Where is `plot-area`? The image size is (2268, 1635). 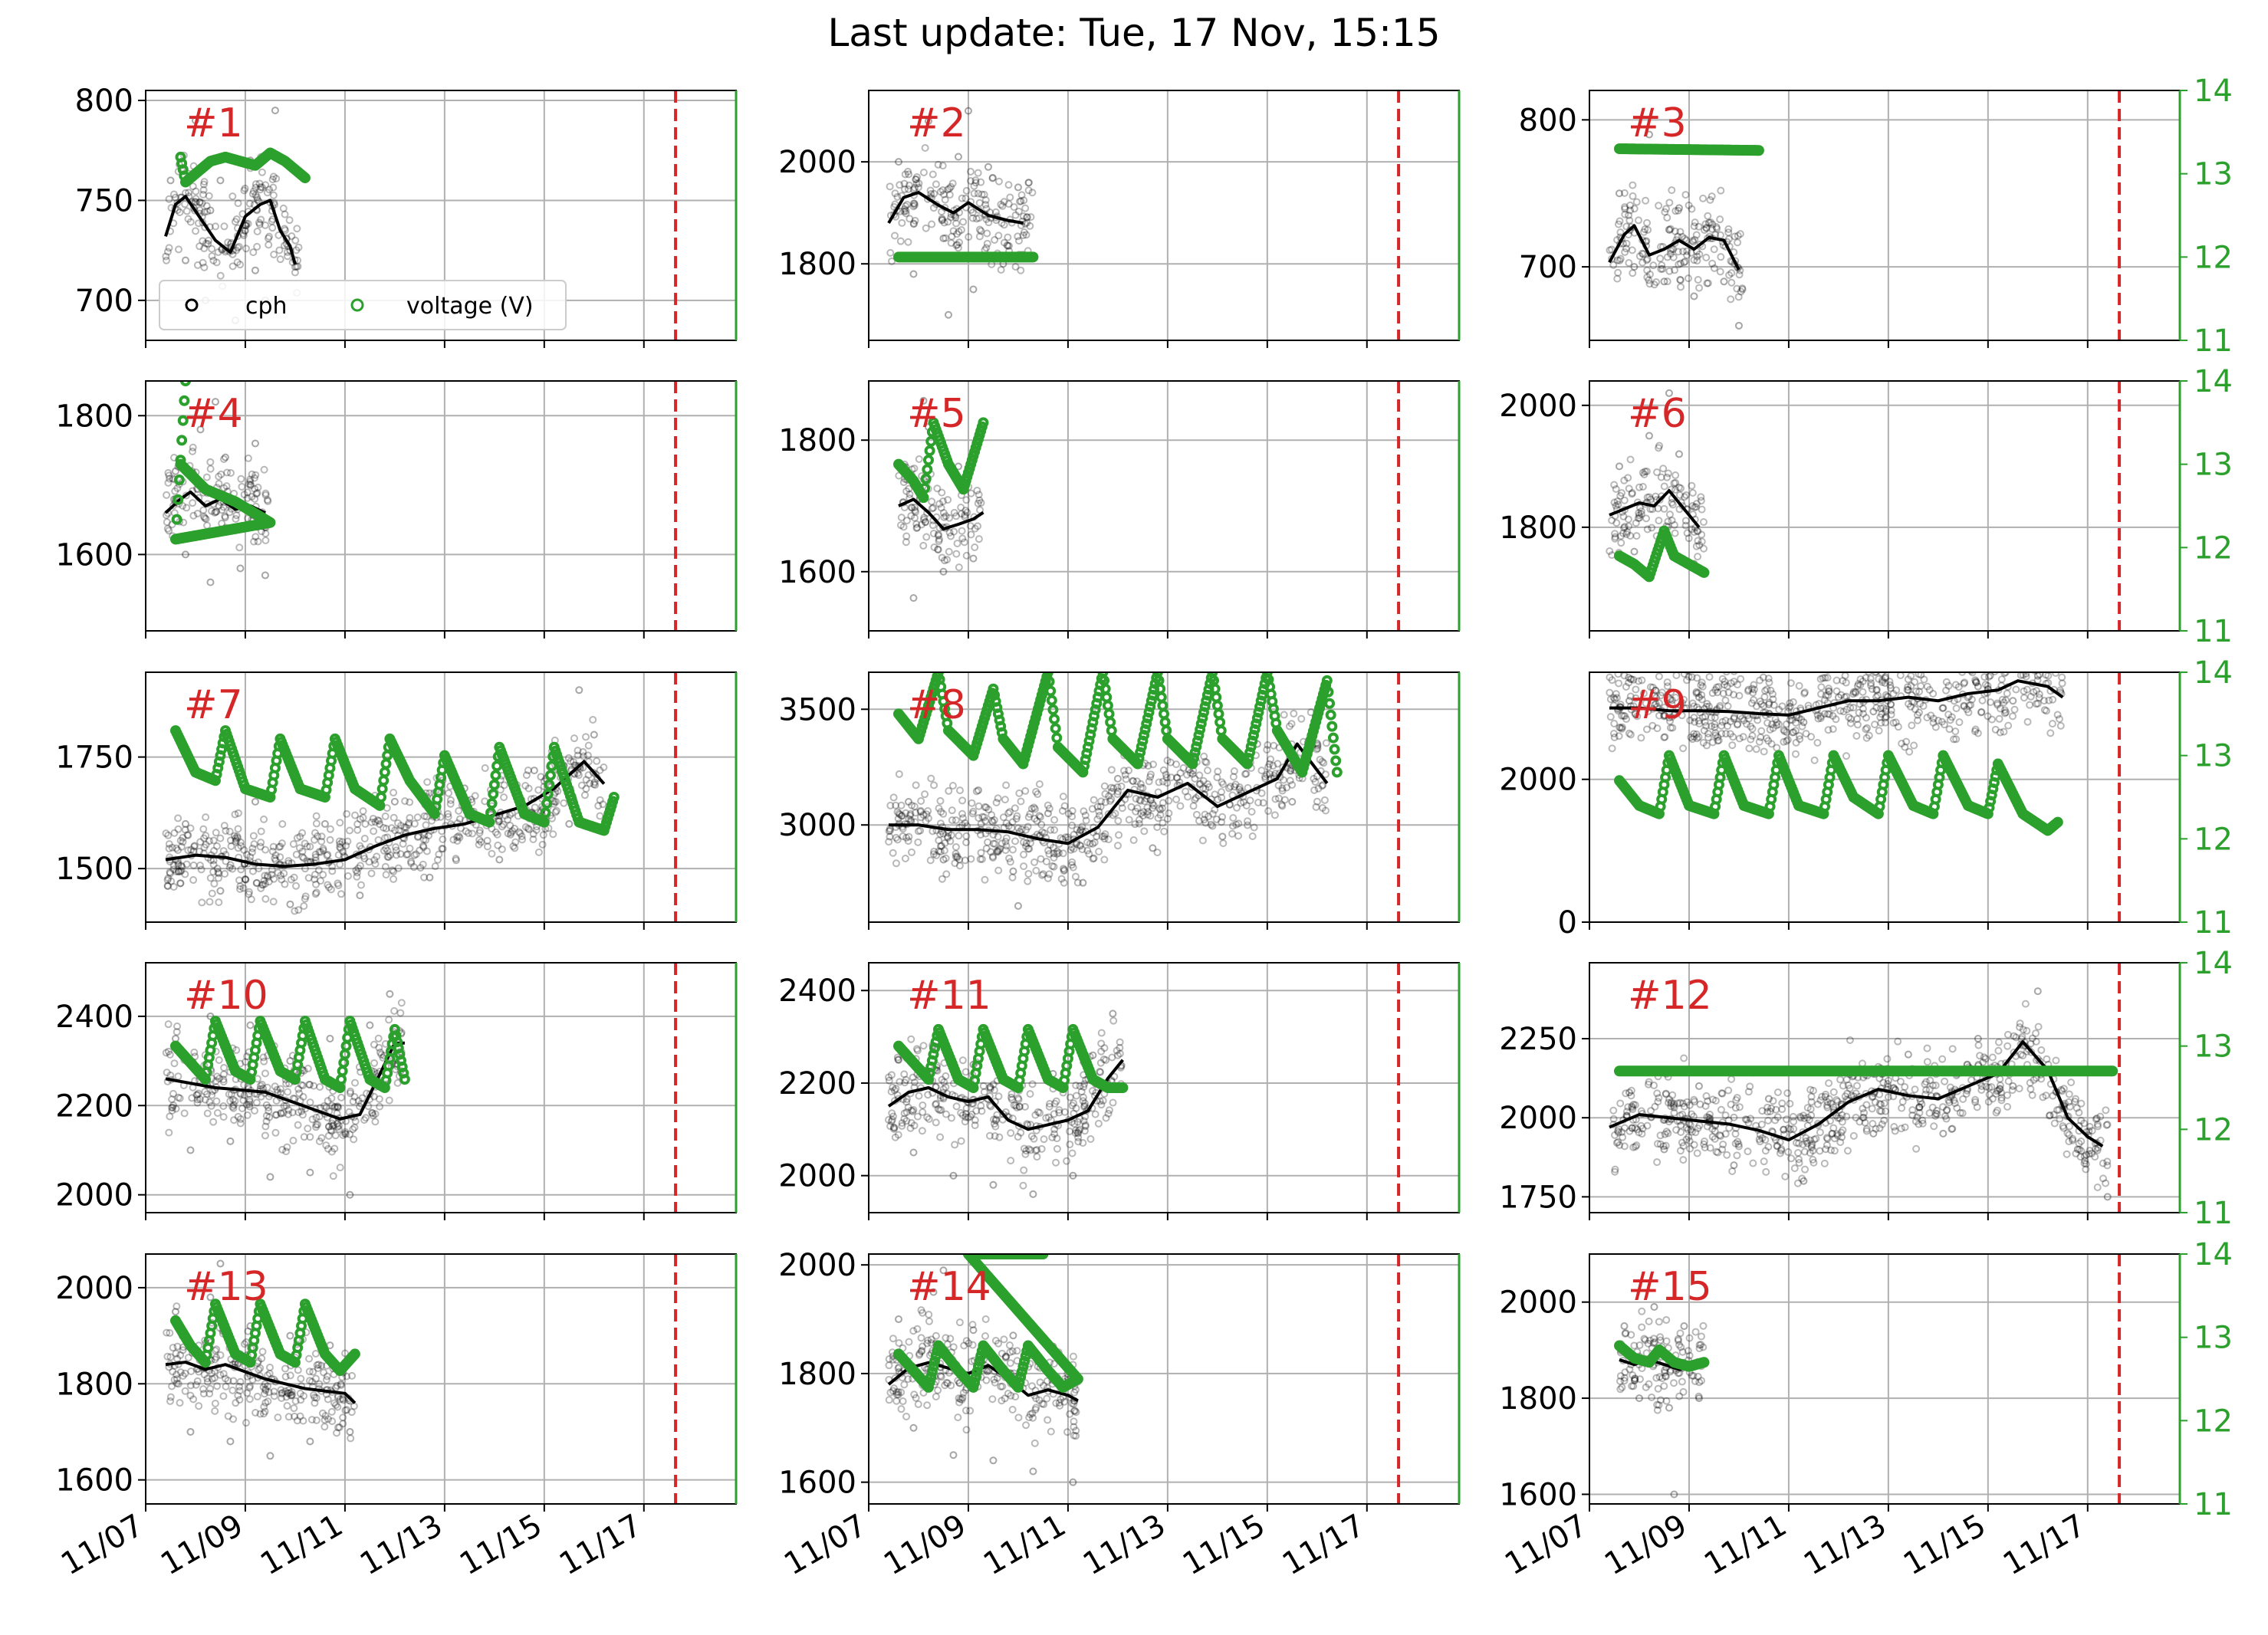
plot-area is located at coordinates (391, 800).